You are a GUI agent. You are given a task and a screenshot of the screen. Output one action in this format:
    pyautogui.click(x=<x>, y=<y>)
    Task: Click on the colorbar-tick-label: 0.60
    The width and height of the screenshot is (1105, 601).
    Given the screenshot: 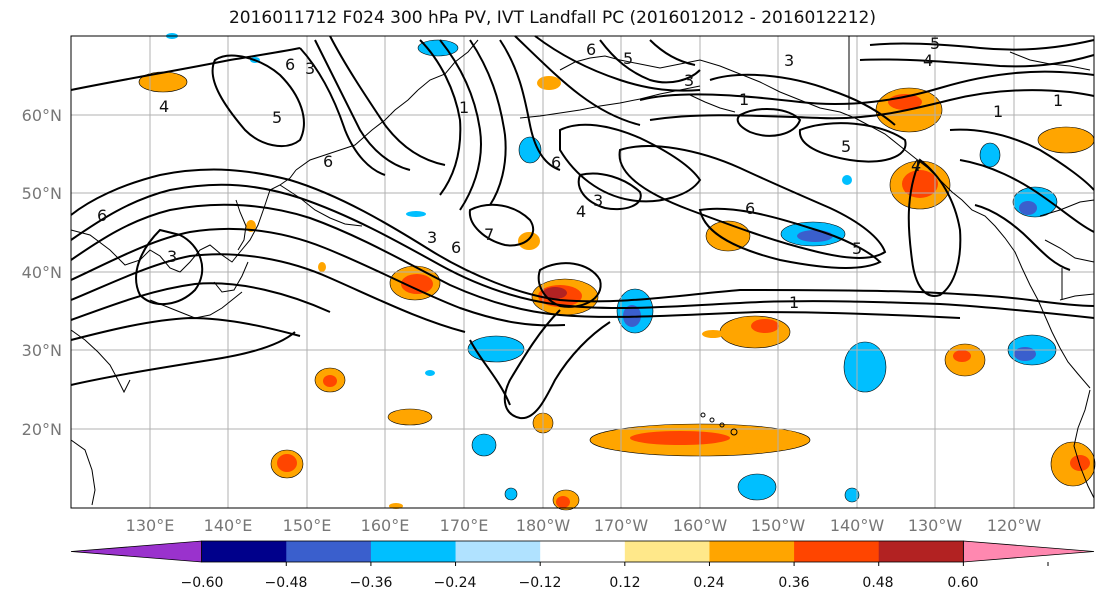 What is the action you would take?
    pyautogui.click(x=962, y=583)
    